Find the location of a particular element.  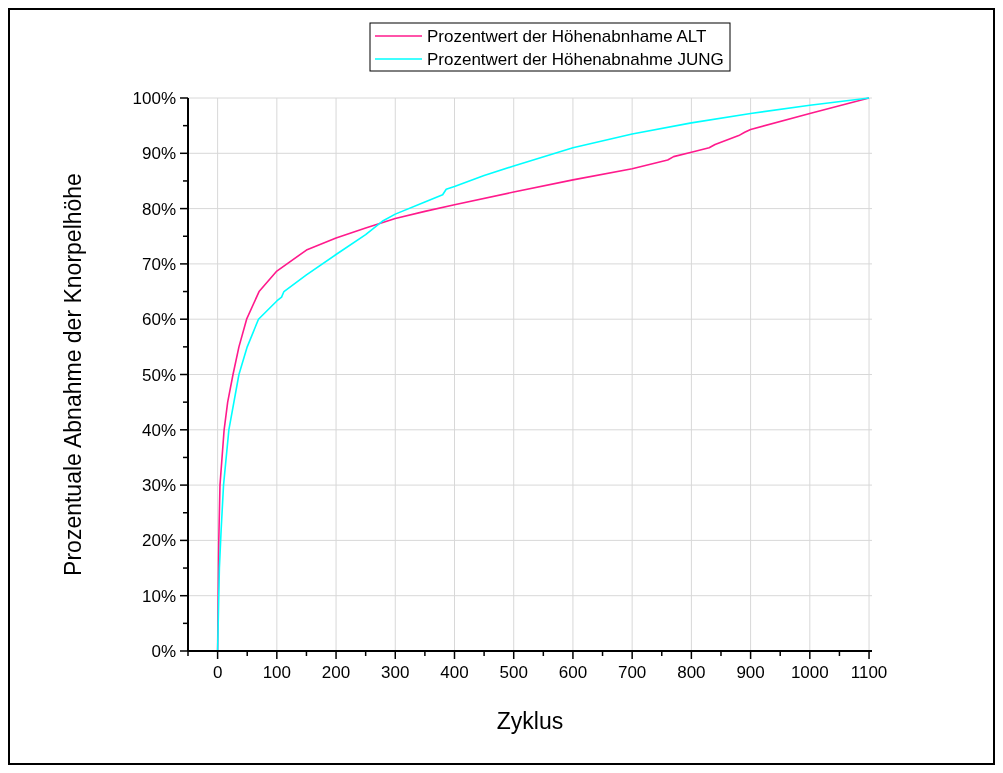

x-tick-label: 100 is located at coordinates (277, 672).